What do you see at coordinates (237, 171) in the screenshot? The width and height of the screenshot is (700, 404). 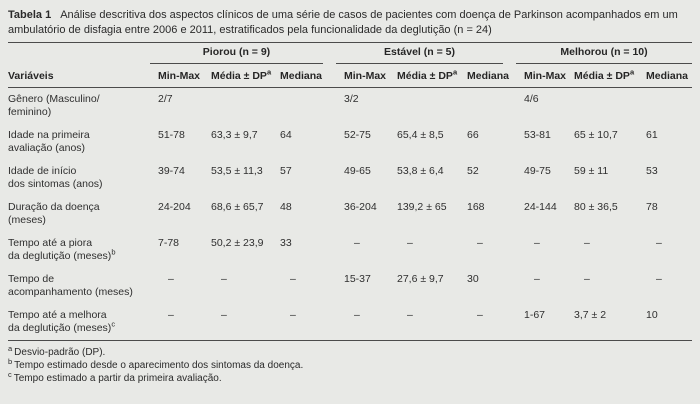 I see `value-cell: 53,5 ± 11,3` at bounding box center [237, 171].